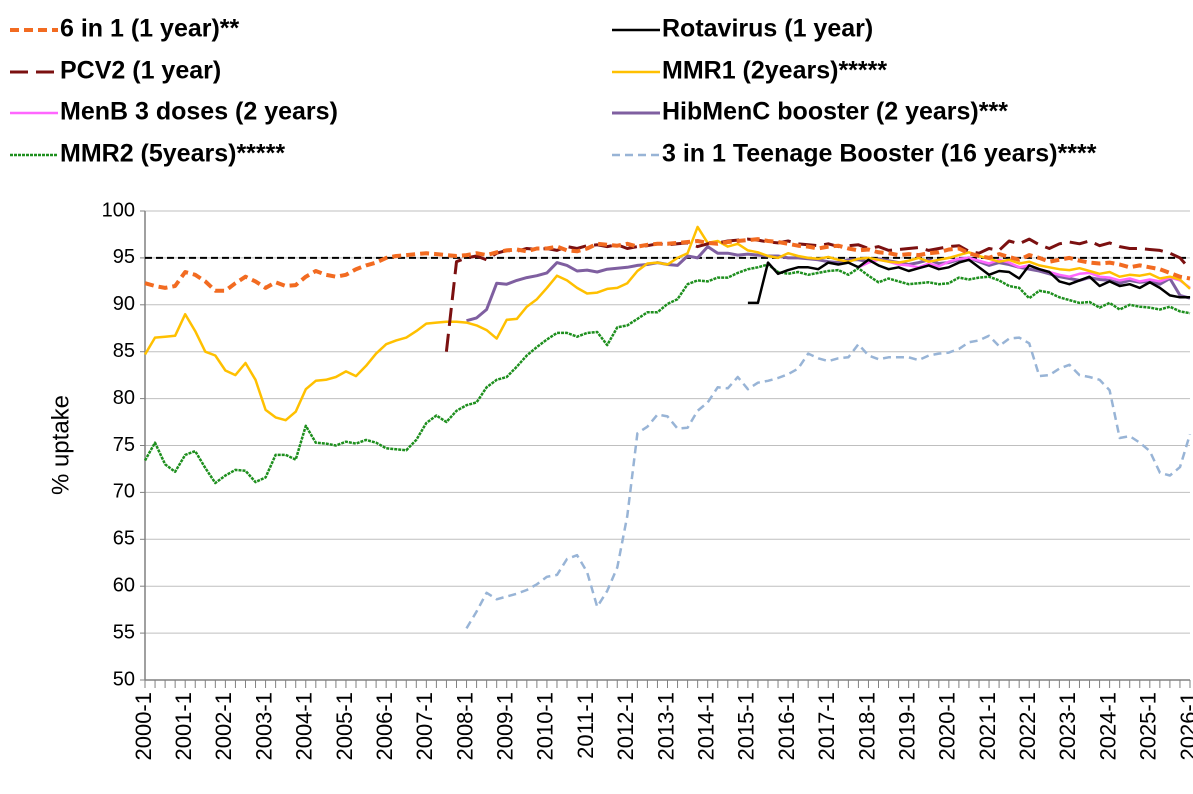 Image resolution: width=1193 pixels, height=794 pixels. Describe the element at coordinates (505, 726) in the screenshot. I see `x-tick-label: 2009-1` at that location.